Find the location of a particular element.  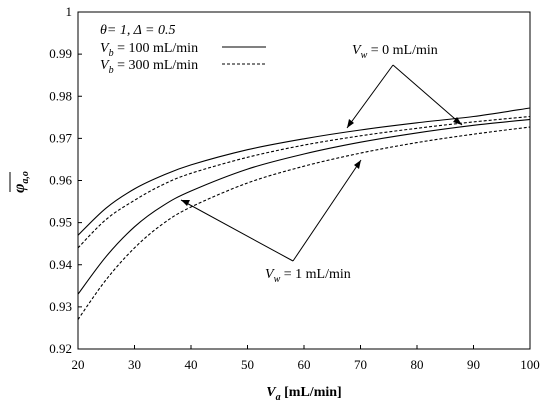

arrow-vw1-solid is located at coordinates (237, 230).